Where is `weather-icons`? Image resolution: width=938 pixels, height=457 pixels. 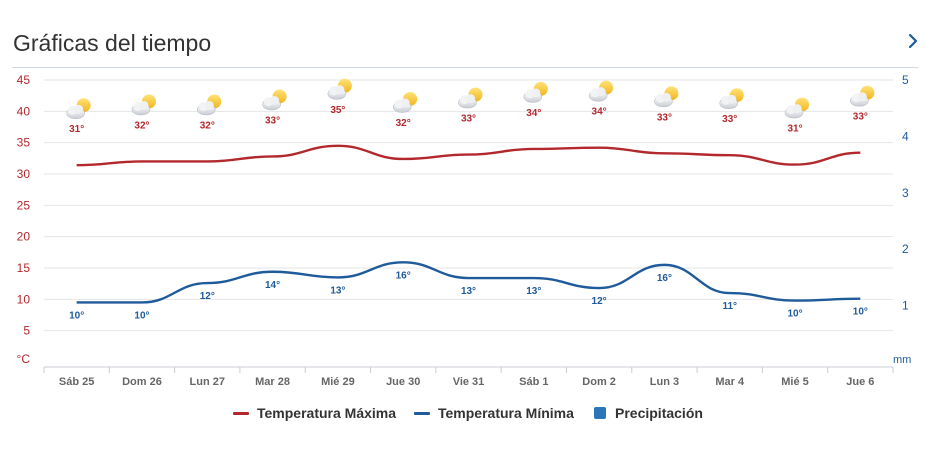 weather-icons is located at coordinates (470, 99).